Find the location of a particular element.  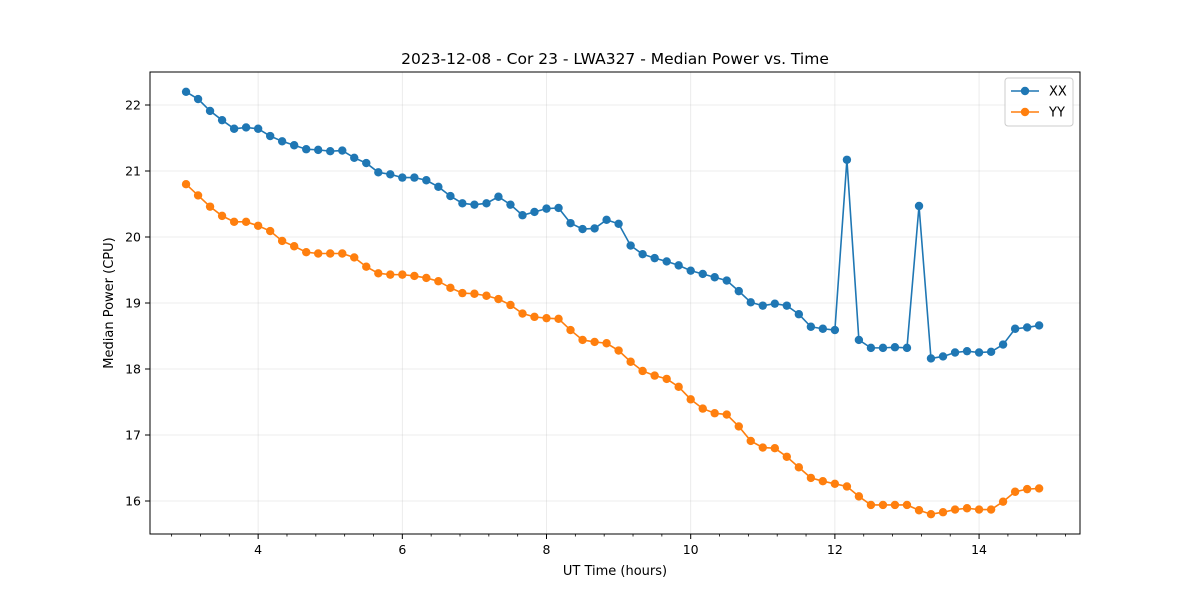

legend-label: YY is located at coordinates (1056, 113).